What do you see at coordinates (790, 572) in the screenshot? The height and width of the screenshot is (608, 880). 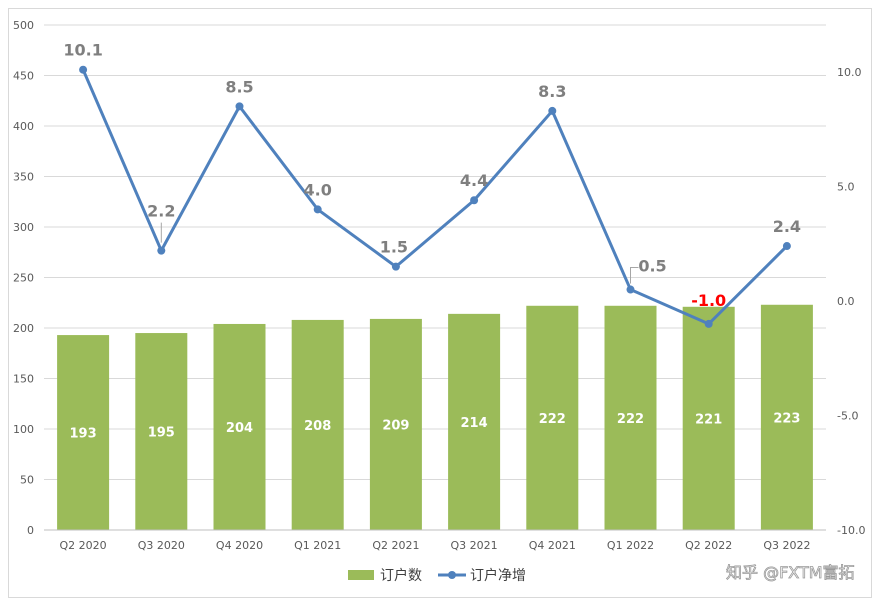 I see `watermark: 知乎 @FXTM富拓` at bounding box center [790, 572].